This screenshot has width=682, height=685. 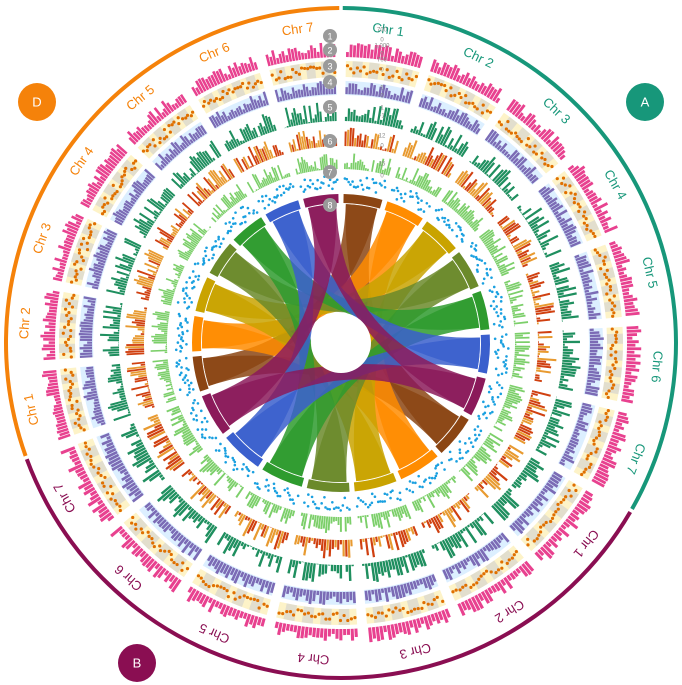 What do you see at coordinates (382, 31) in the screenshot?
I see `scale-label: 700` at bounding box center [382, 31].